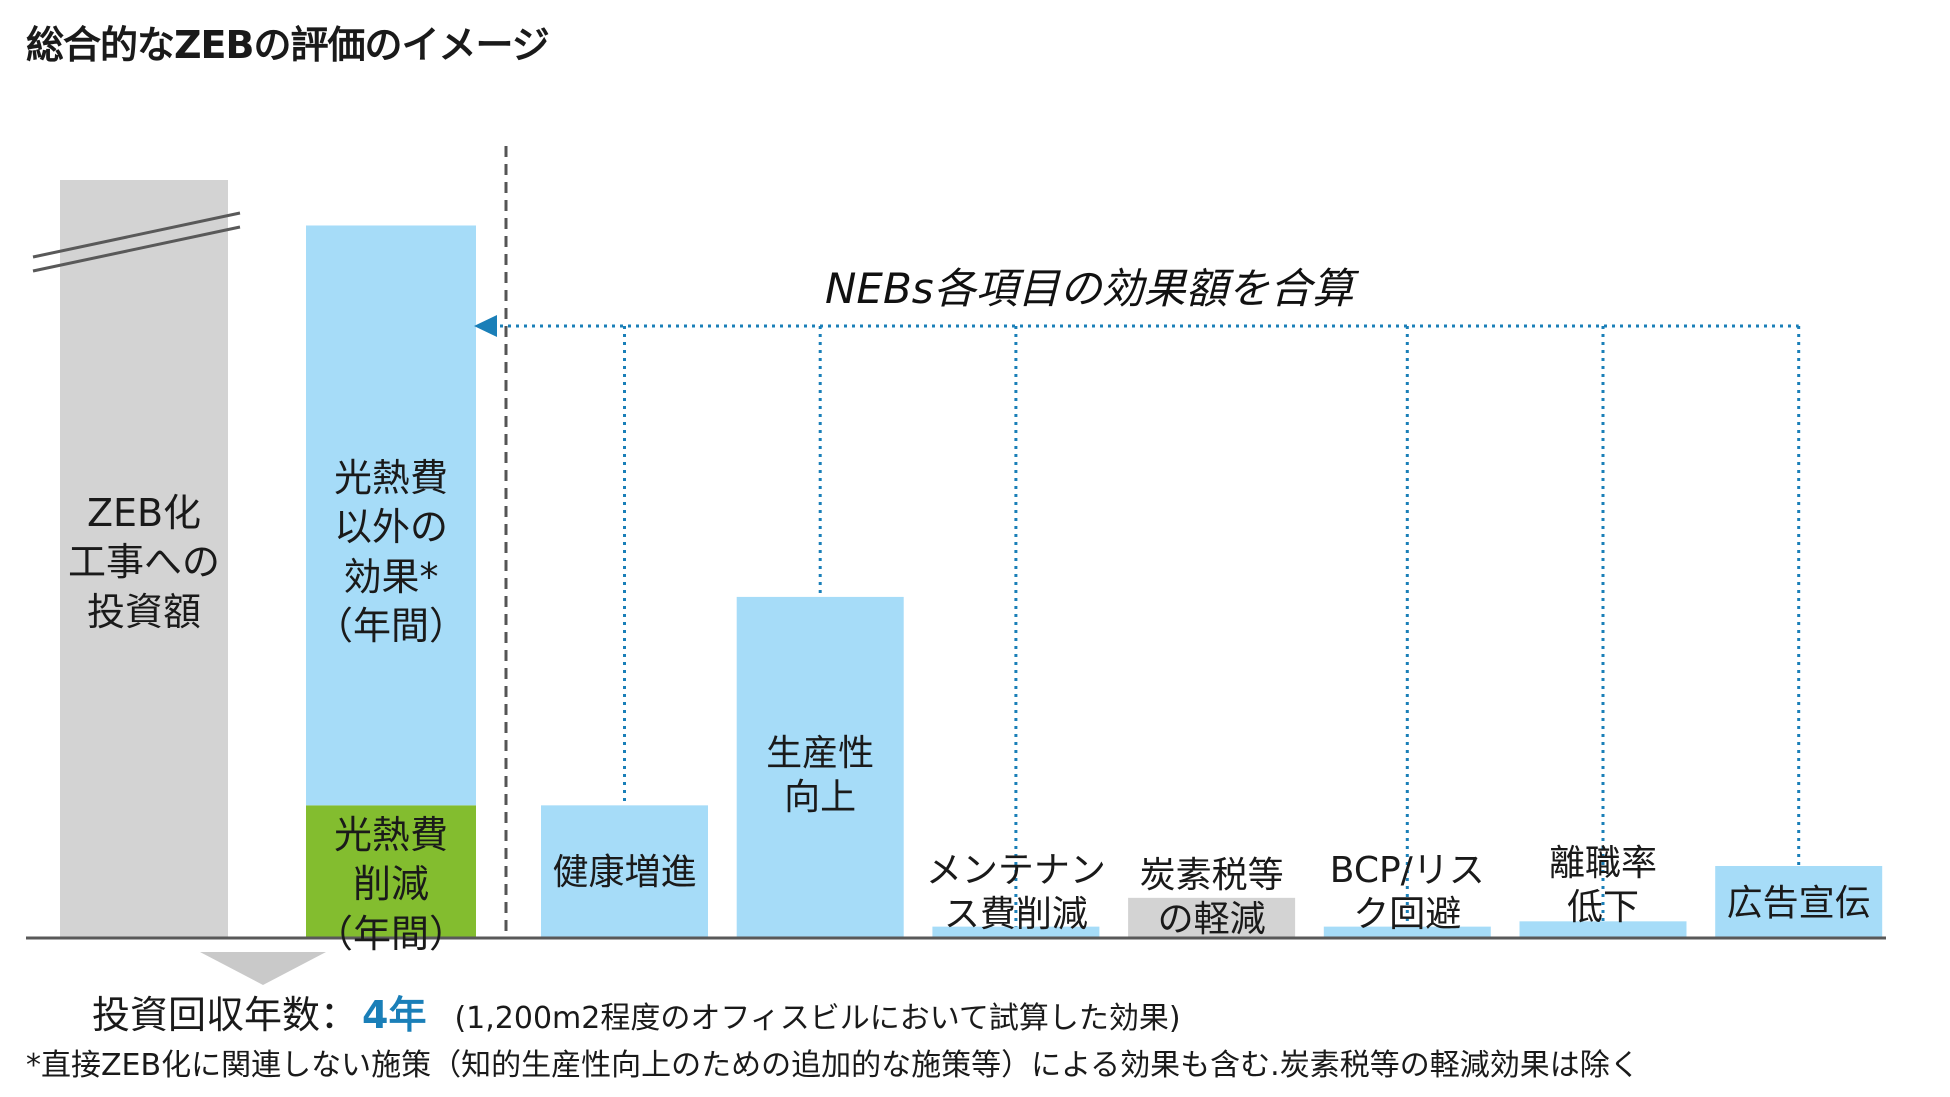 The width and height of the screenshot is (1950, 1097). I want to click on other-effects-segment, so click(391, 515).